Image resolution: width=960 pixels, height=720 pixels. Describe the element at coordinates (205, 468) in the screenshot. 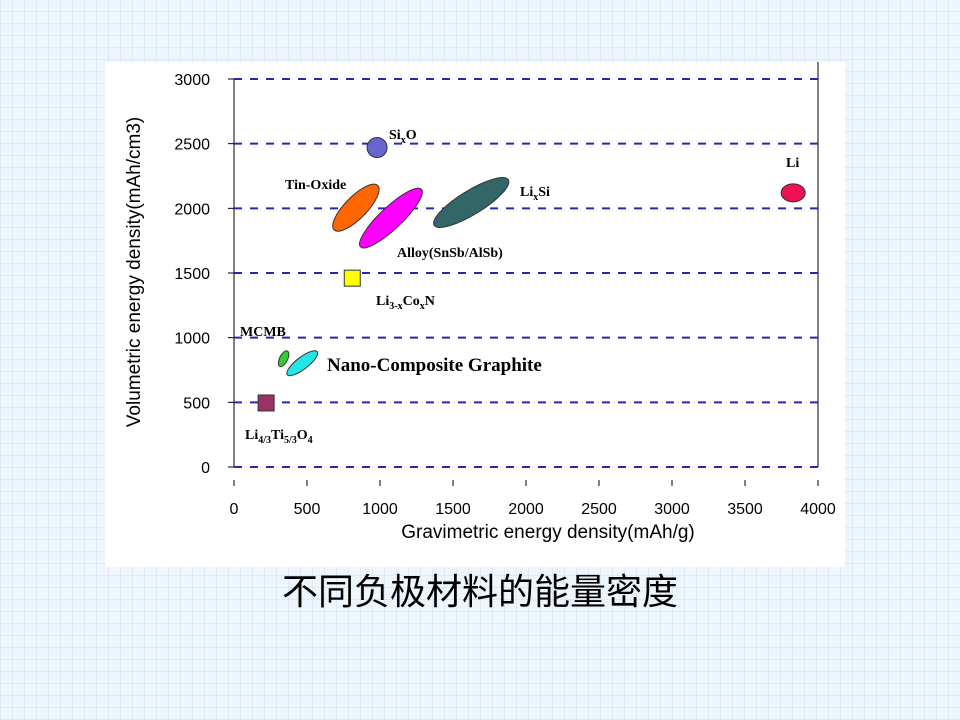

I see `y-tick-label: 0` at that location.